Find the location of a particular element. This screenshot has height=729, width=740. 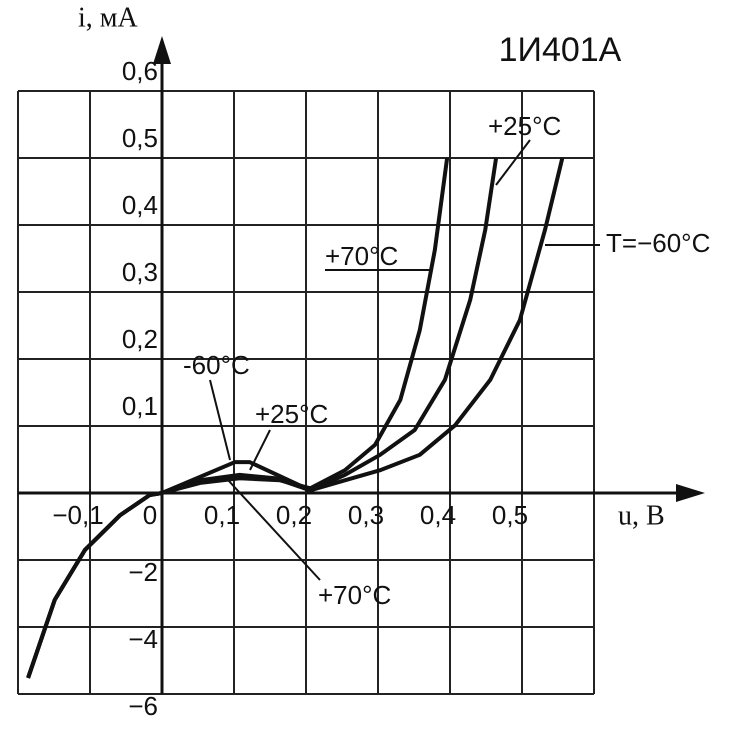

x-axis-label: u, В is located at coordinates (641, 515).